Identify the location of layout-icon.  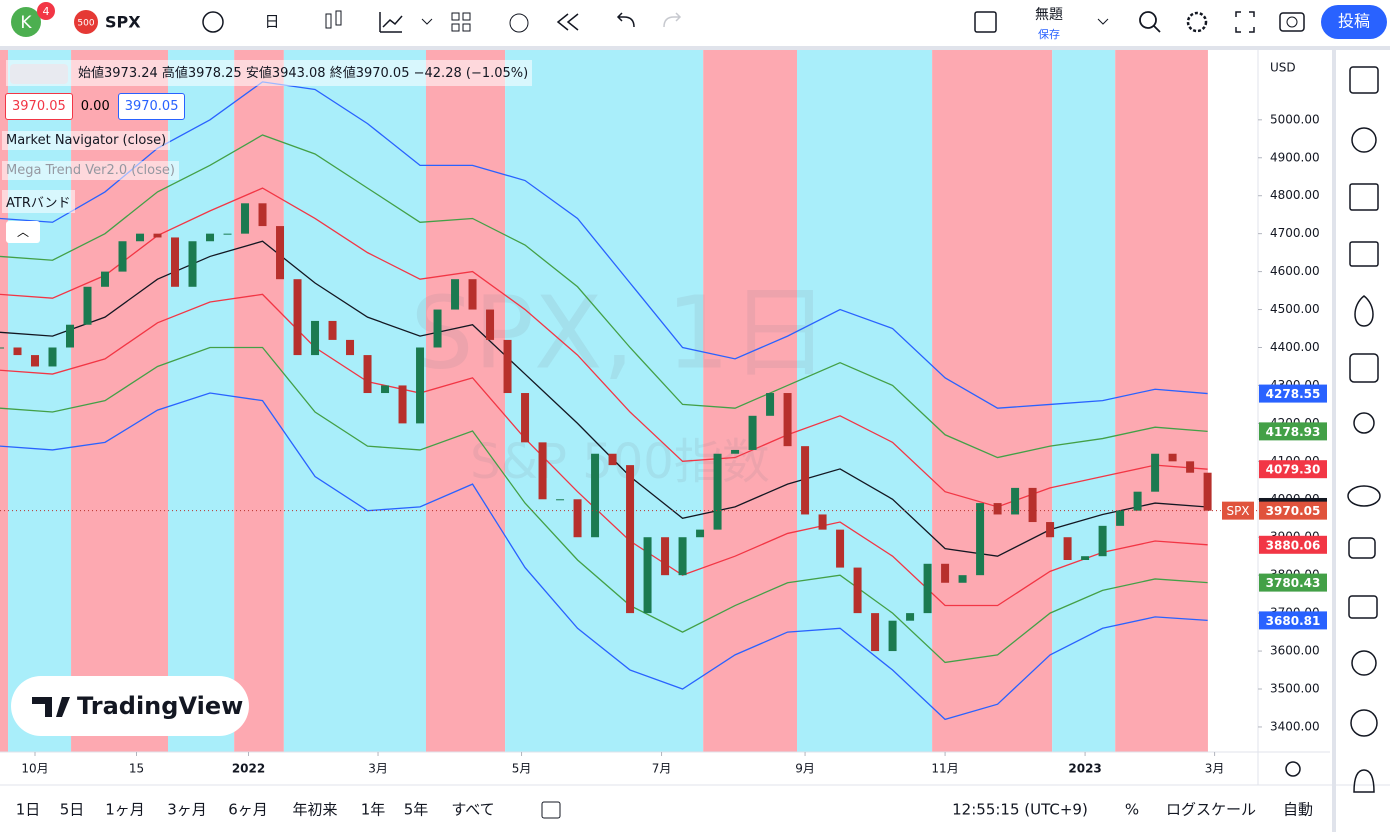
(461, 22).